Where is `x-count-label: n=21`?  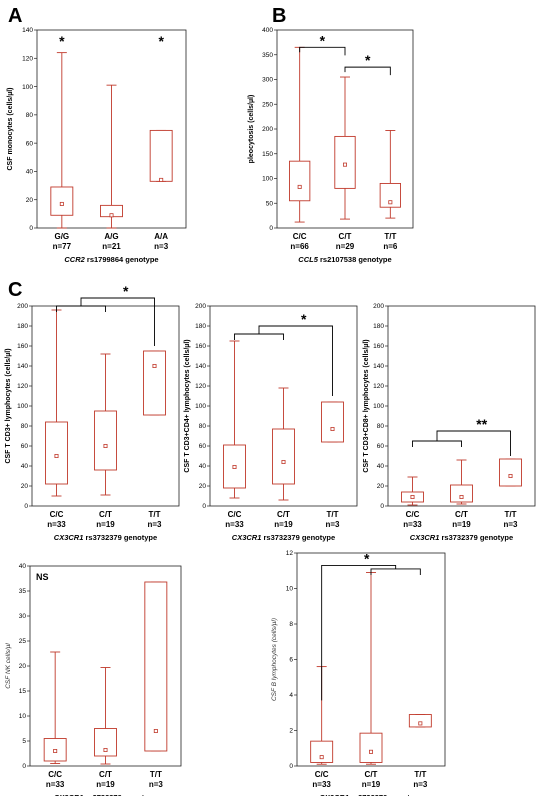
x-count-label: n=21 is located at coordinates (111, 246).